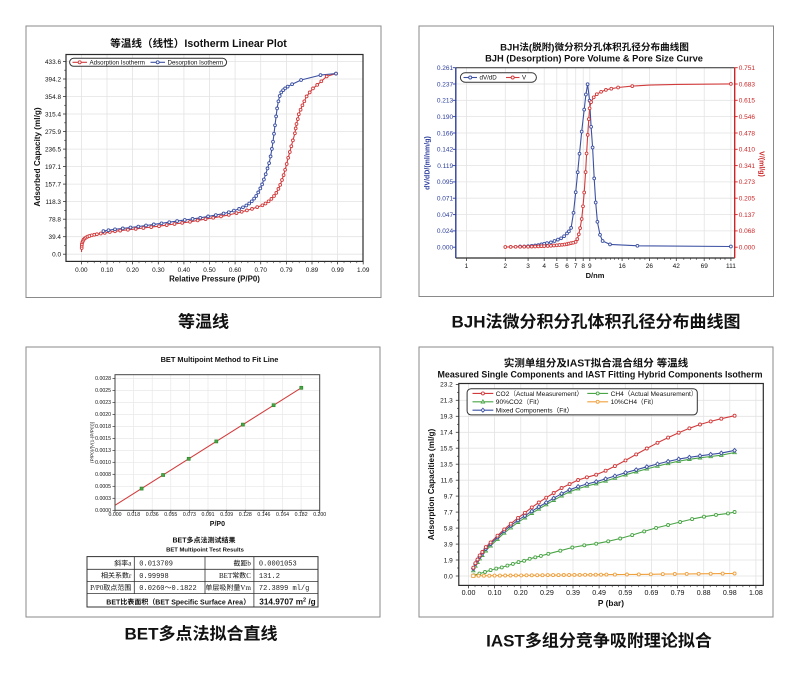  Describe the element at coordinates (573, 593) in the screenshot. I see `svg-text: 0.39` at that location.